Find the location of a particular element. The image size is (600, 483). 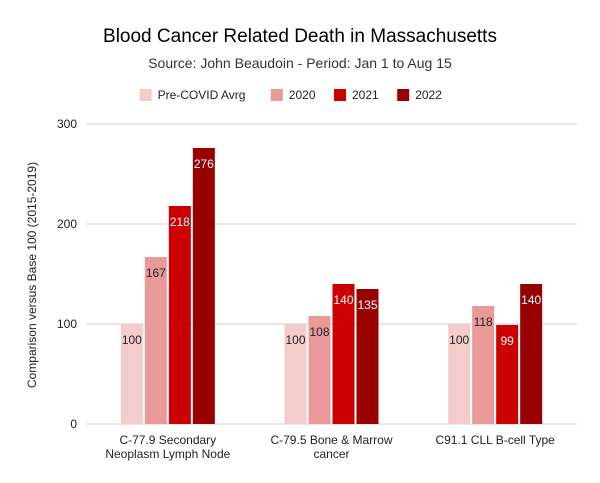

y-tick-label: 100 is located at coordinates (67, 324).